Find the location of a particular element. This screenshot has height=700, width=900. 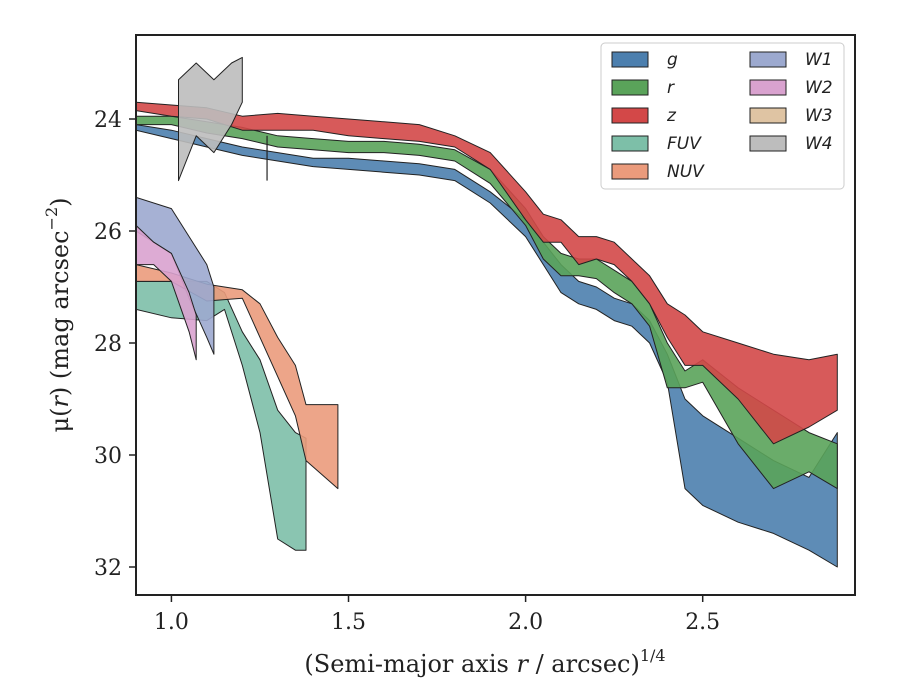

x-tick-label: 1.0 is located at coordinates (171, 622).